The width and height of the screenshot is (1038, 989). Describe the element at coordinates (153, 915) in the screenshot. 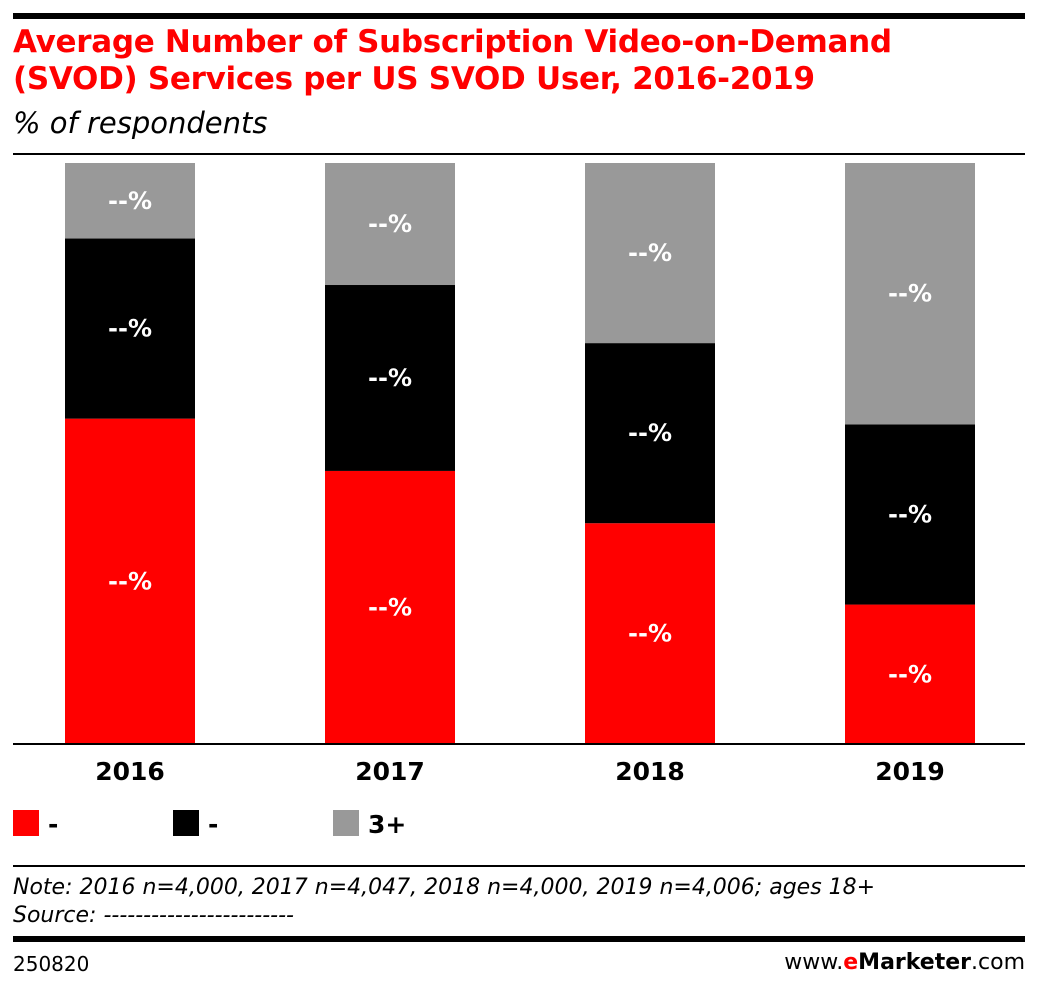

I see `source-text: Source: ------------------------` at that location.